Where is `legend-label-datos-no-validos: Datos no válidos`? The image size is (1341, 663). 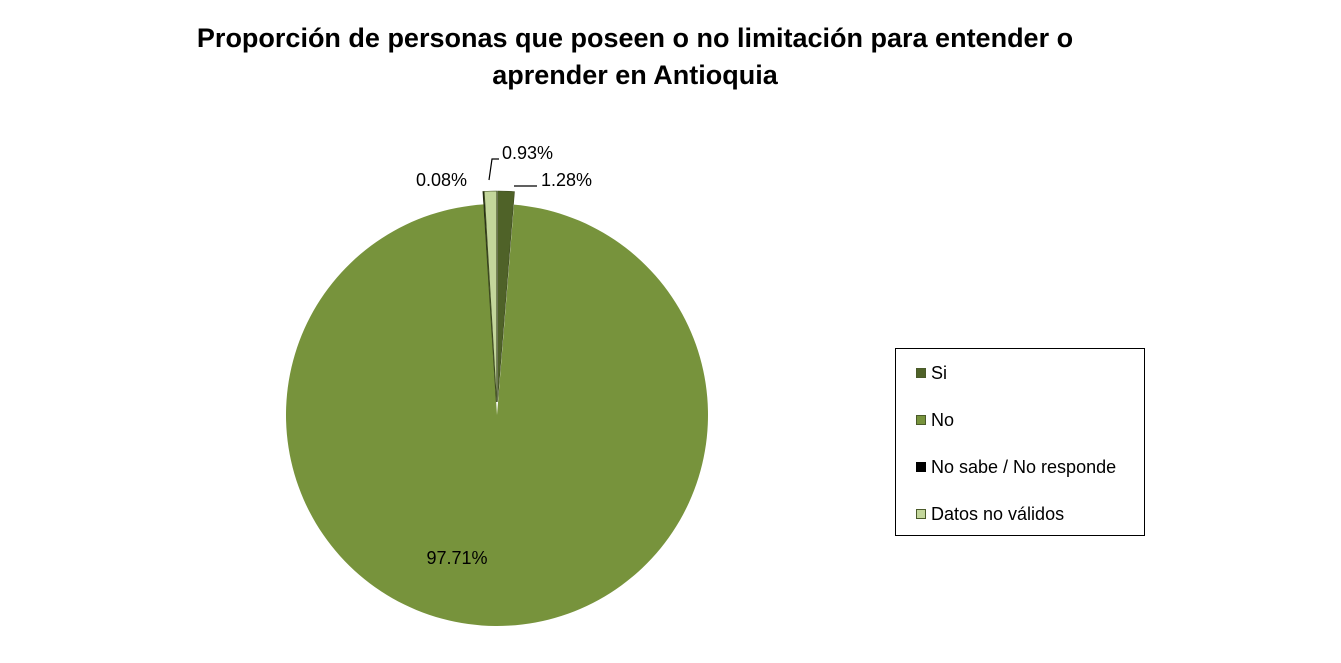 legend-label-datos-no-validos: Datos no válidos is located at coordinates (998, 513).